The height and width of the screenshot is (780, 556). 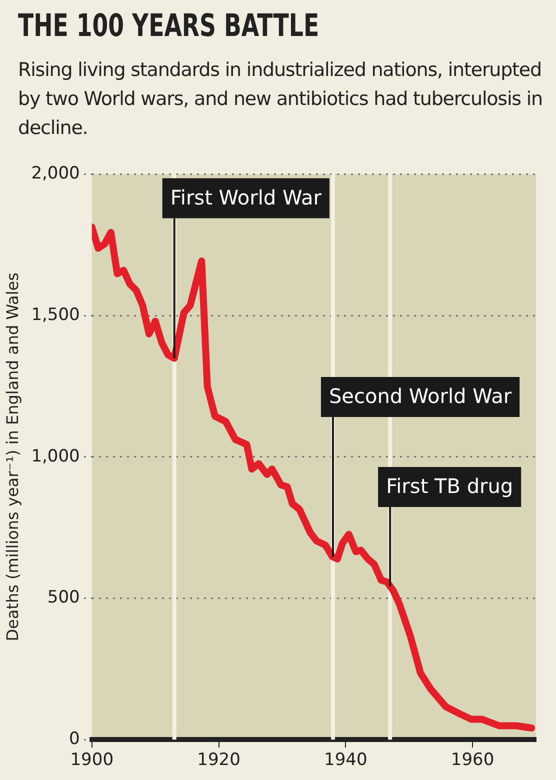 What do you see at coordinates (55, 456) in the screenshot?
I see `y-tick-label: 1,000` at bounding box center [55, 456].